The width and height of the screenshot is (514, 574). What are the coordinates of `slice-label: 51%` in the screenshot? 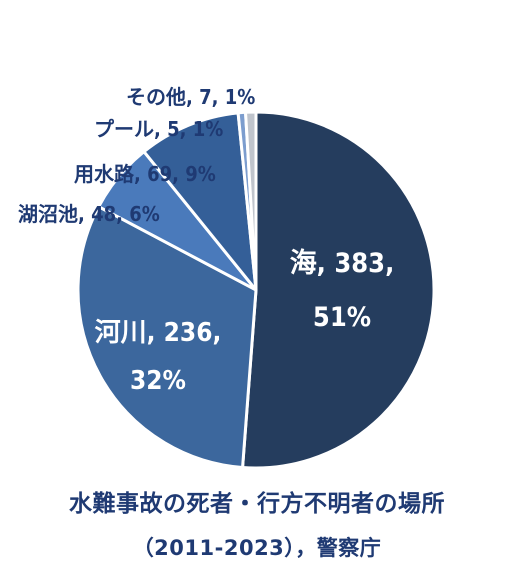 It's located at (342, 317).